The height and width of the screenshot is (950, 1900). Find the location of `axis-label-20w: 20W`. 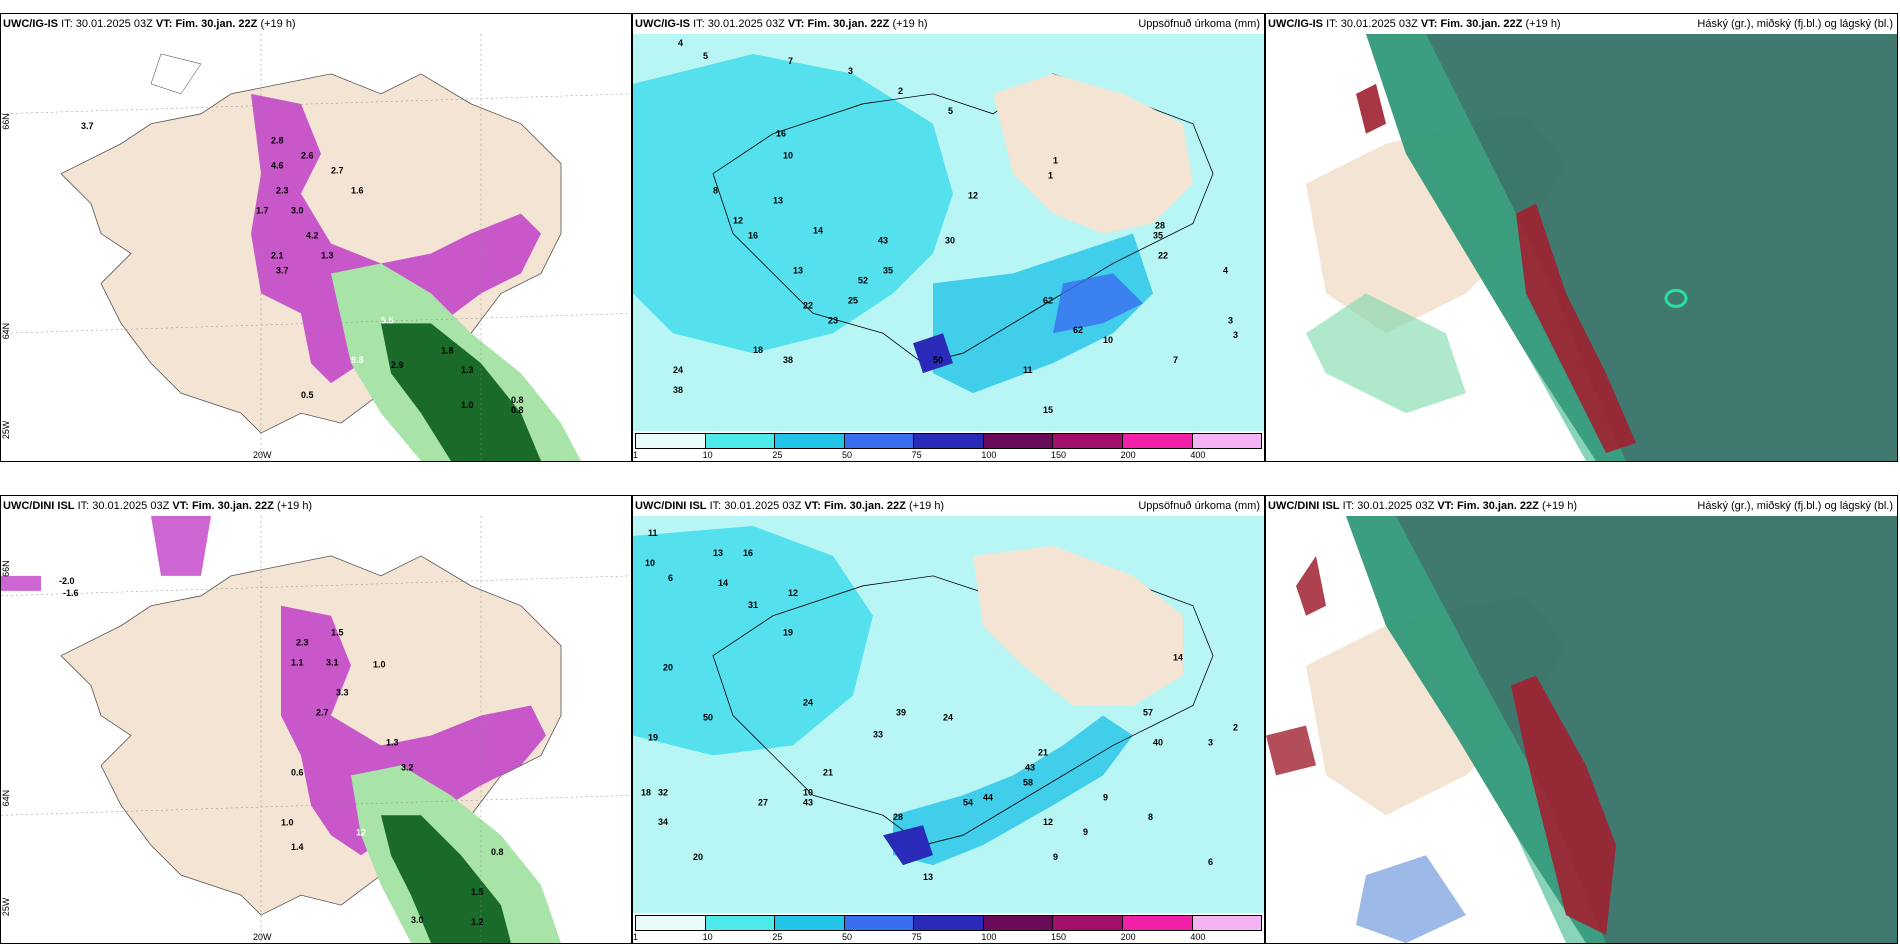

axis-label-20w: 20W is located at coordinates (262, 937).